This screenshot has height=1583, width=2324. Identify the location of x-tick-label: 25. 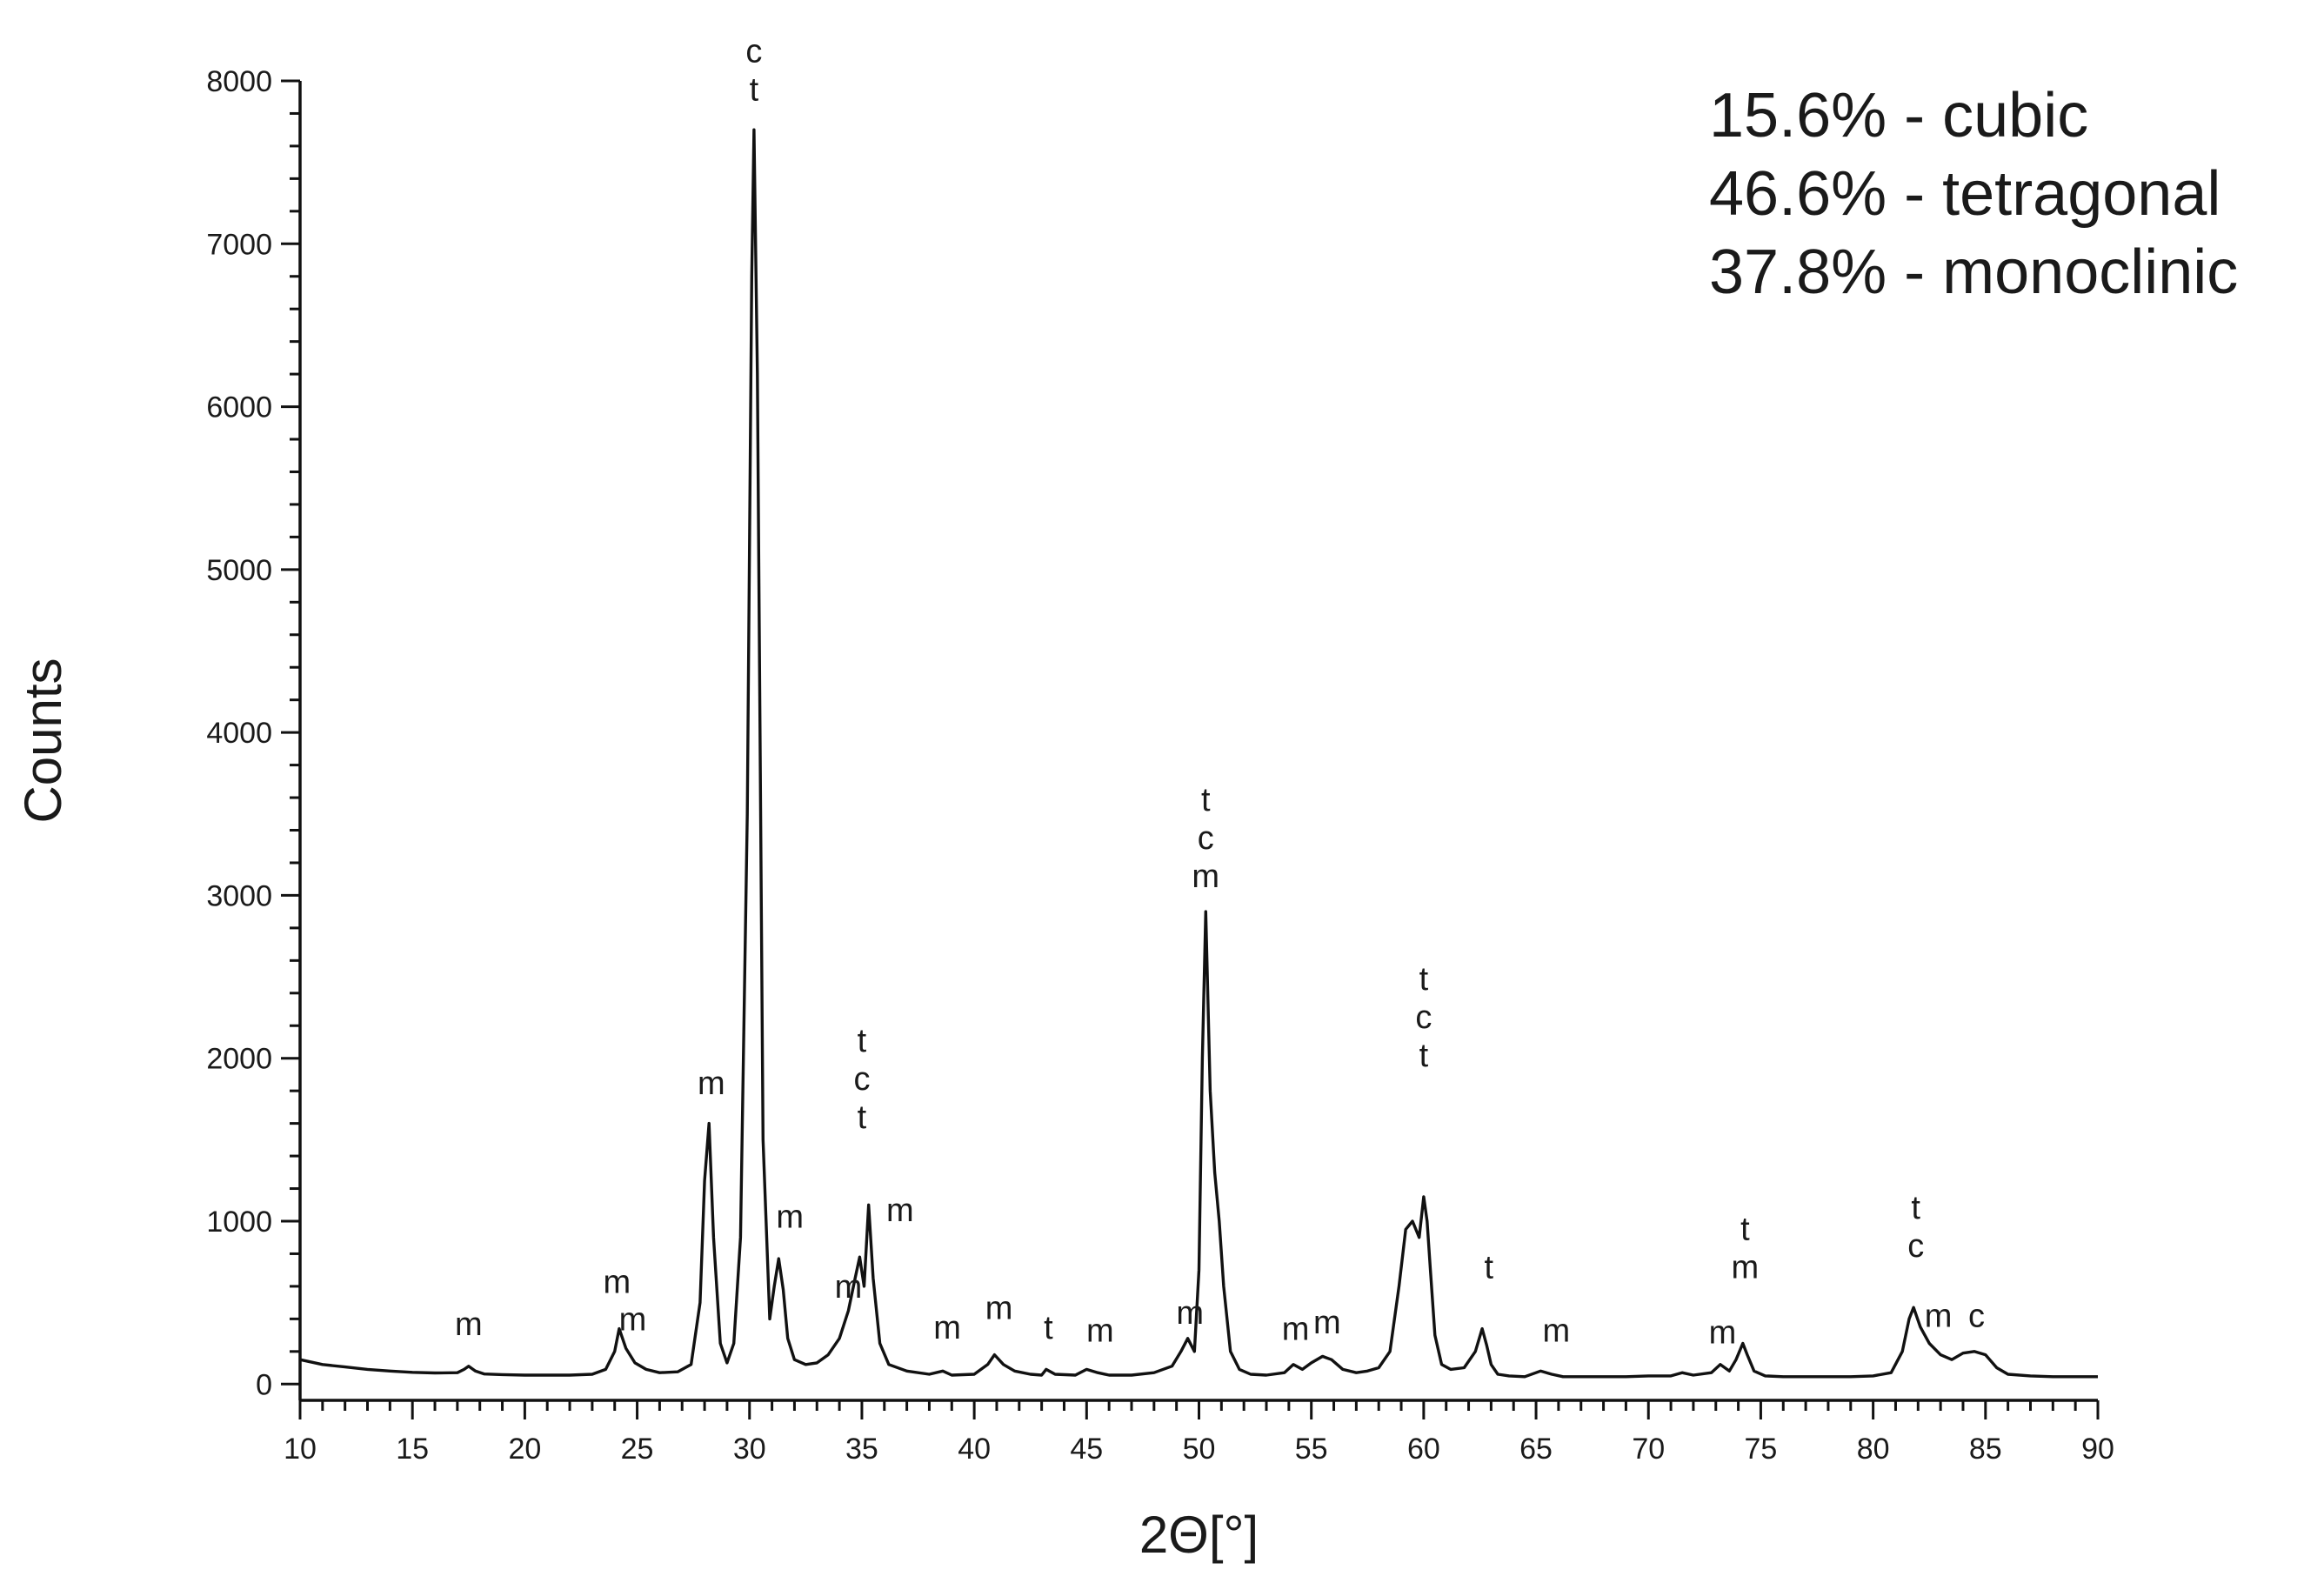
(637, 1450).